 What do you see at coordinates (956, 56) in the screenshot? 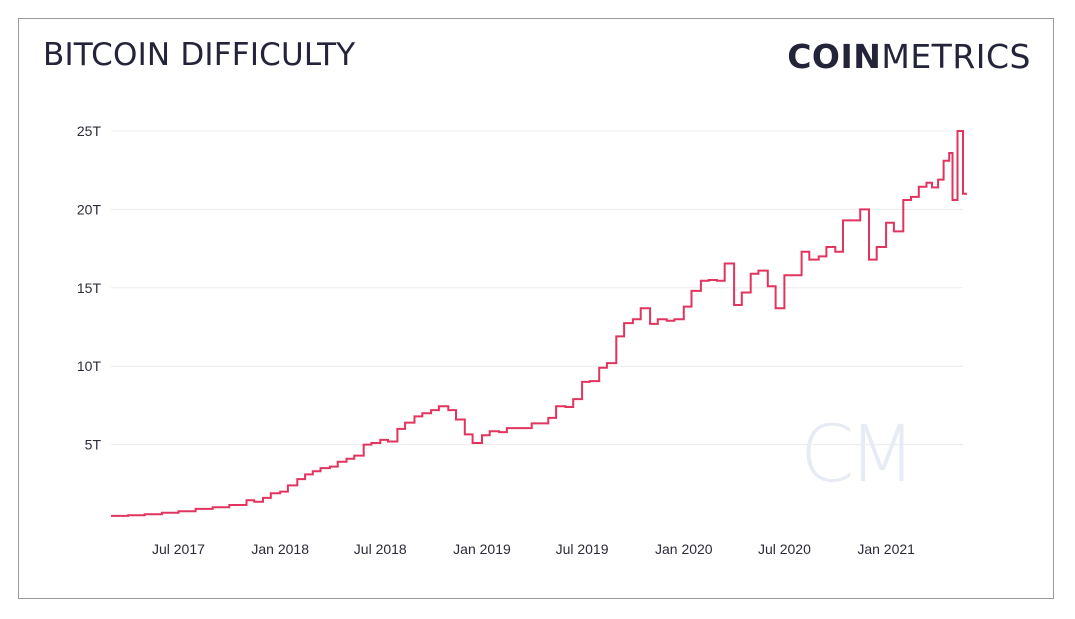
I see `brand-light-text: METRICS` at bounding box center [956, 56].